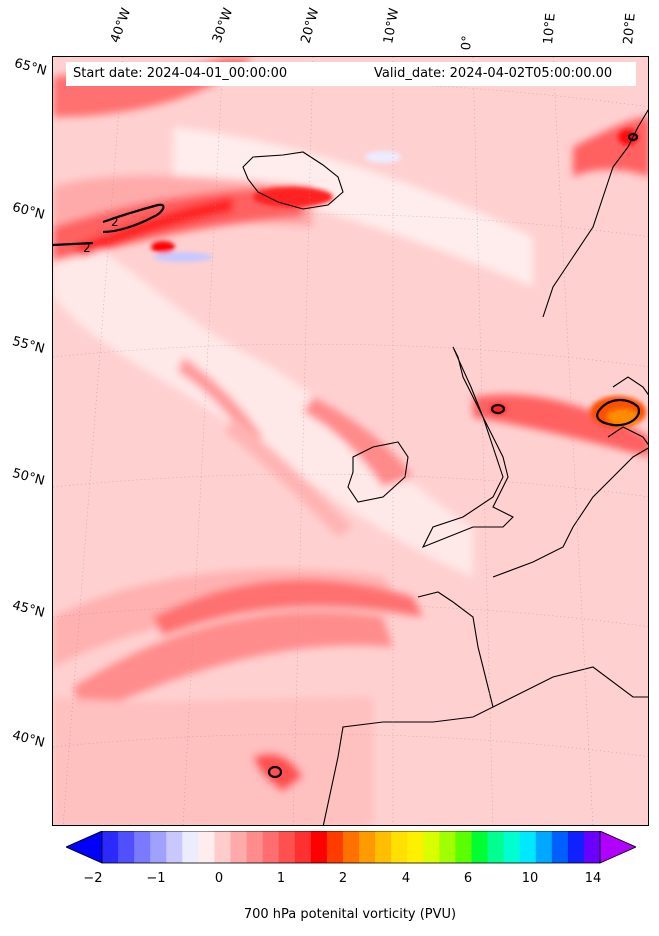  Describe the element at coordinates (84, 847) in the screenshot. I see `colorbar-extend-min` at that location.